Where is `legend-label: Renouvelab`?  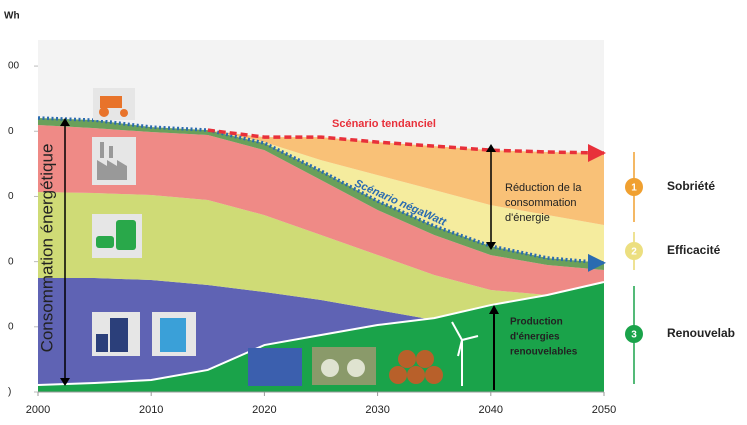 legend-label: Renouvelab is located at coordinates (701, 333).